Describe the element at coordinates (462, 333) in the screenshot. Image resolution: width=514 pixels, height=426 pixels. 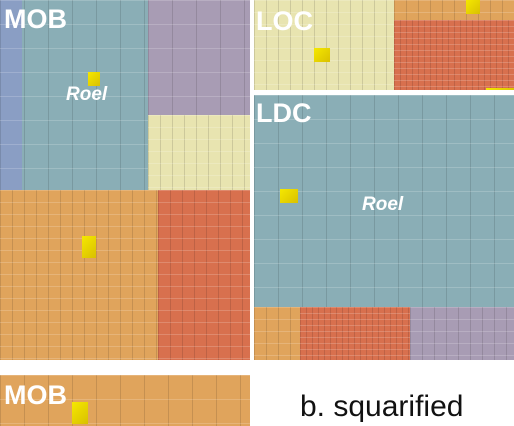
I see `ldc-purple-strip` at that location.